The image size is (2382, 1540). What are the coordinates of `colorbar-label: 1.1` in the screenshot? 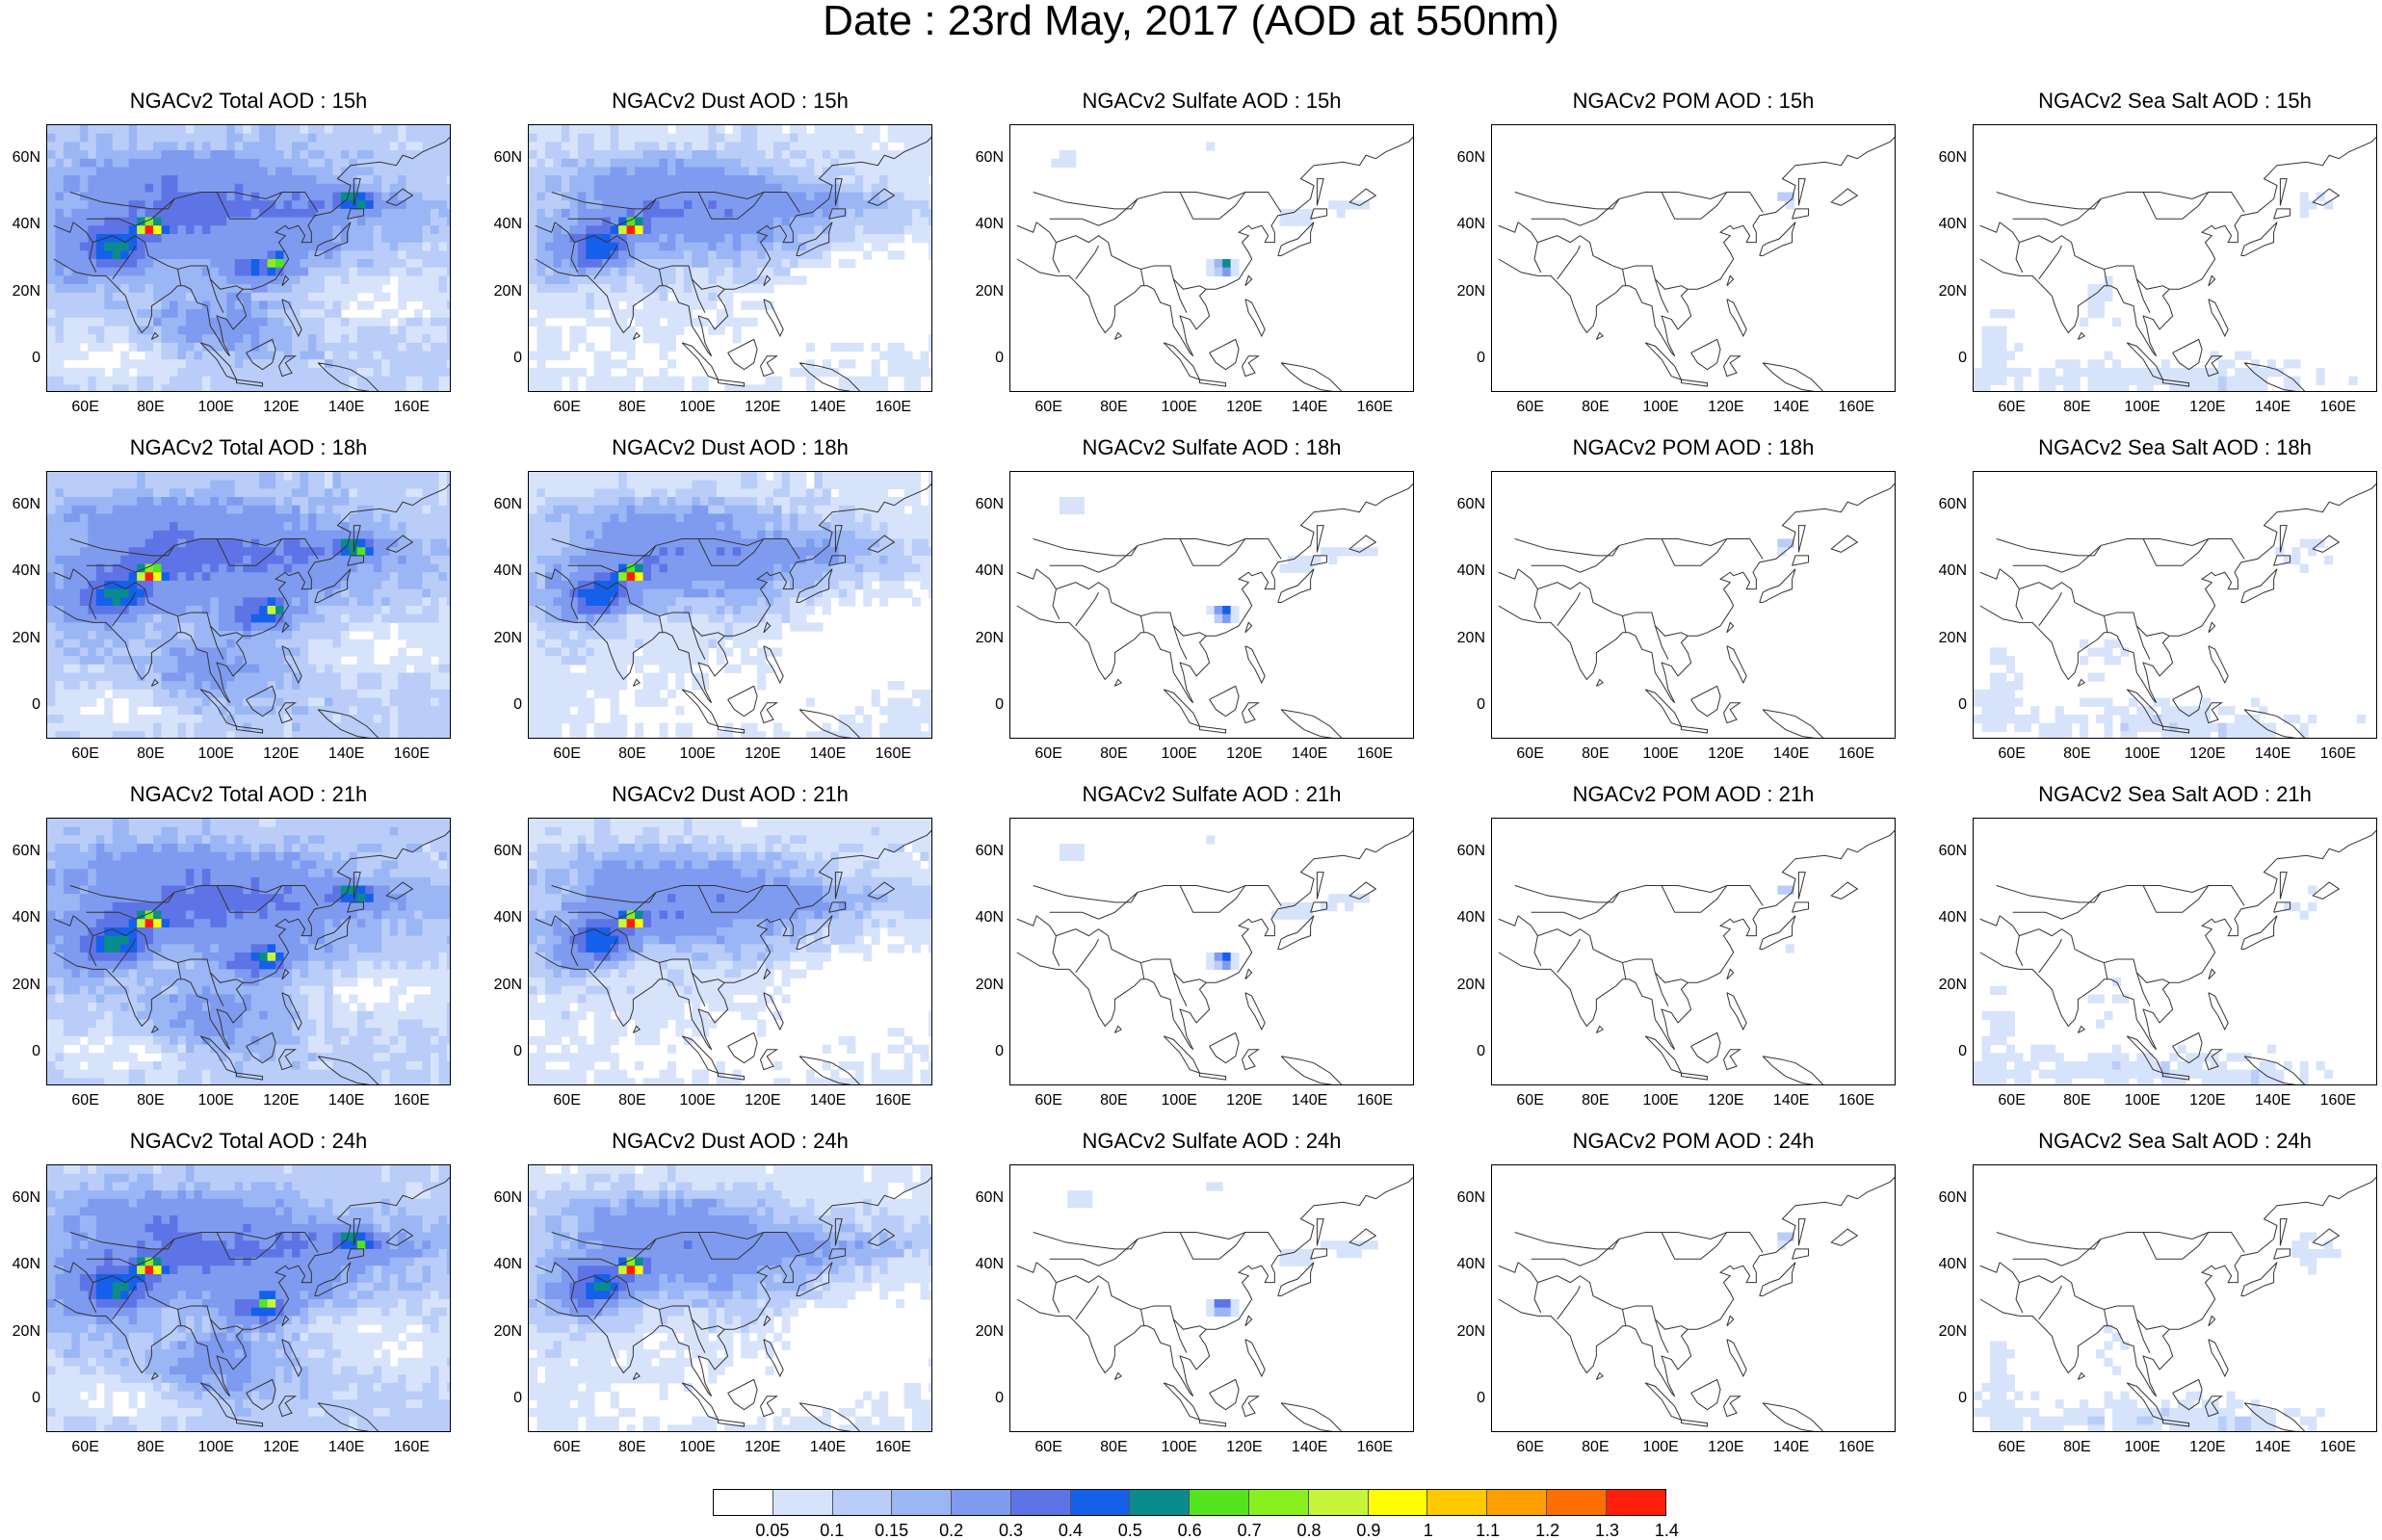 It's located at (1488, 1530).